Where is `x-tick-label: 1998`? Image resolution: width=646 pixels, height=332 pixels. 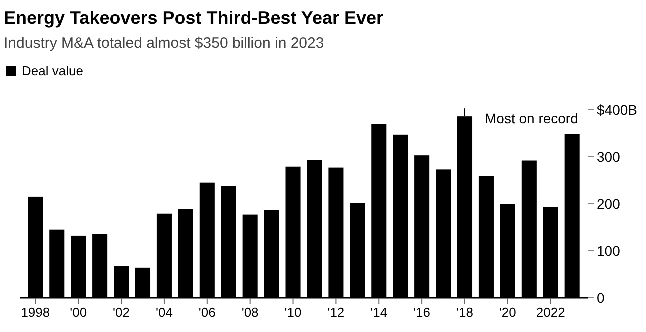 x-tick-label: 1998 is located at coordinates (35, 312).